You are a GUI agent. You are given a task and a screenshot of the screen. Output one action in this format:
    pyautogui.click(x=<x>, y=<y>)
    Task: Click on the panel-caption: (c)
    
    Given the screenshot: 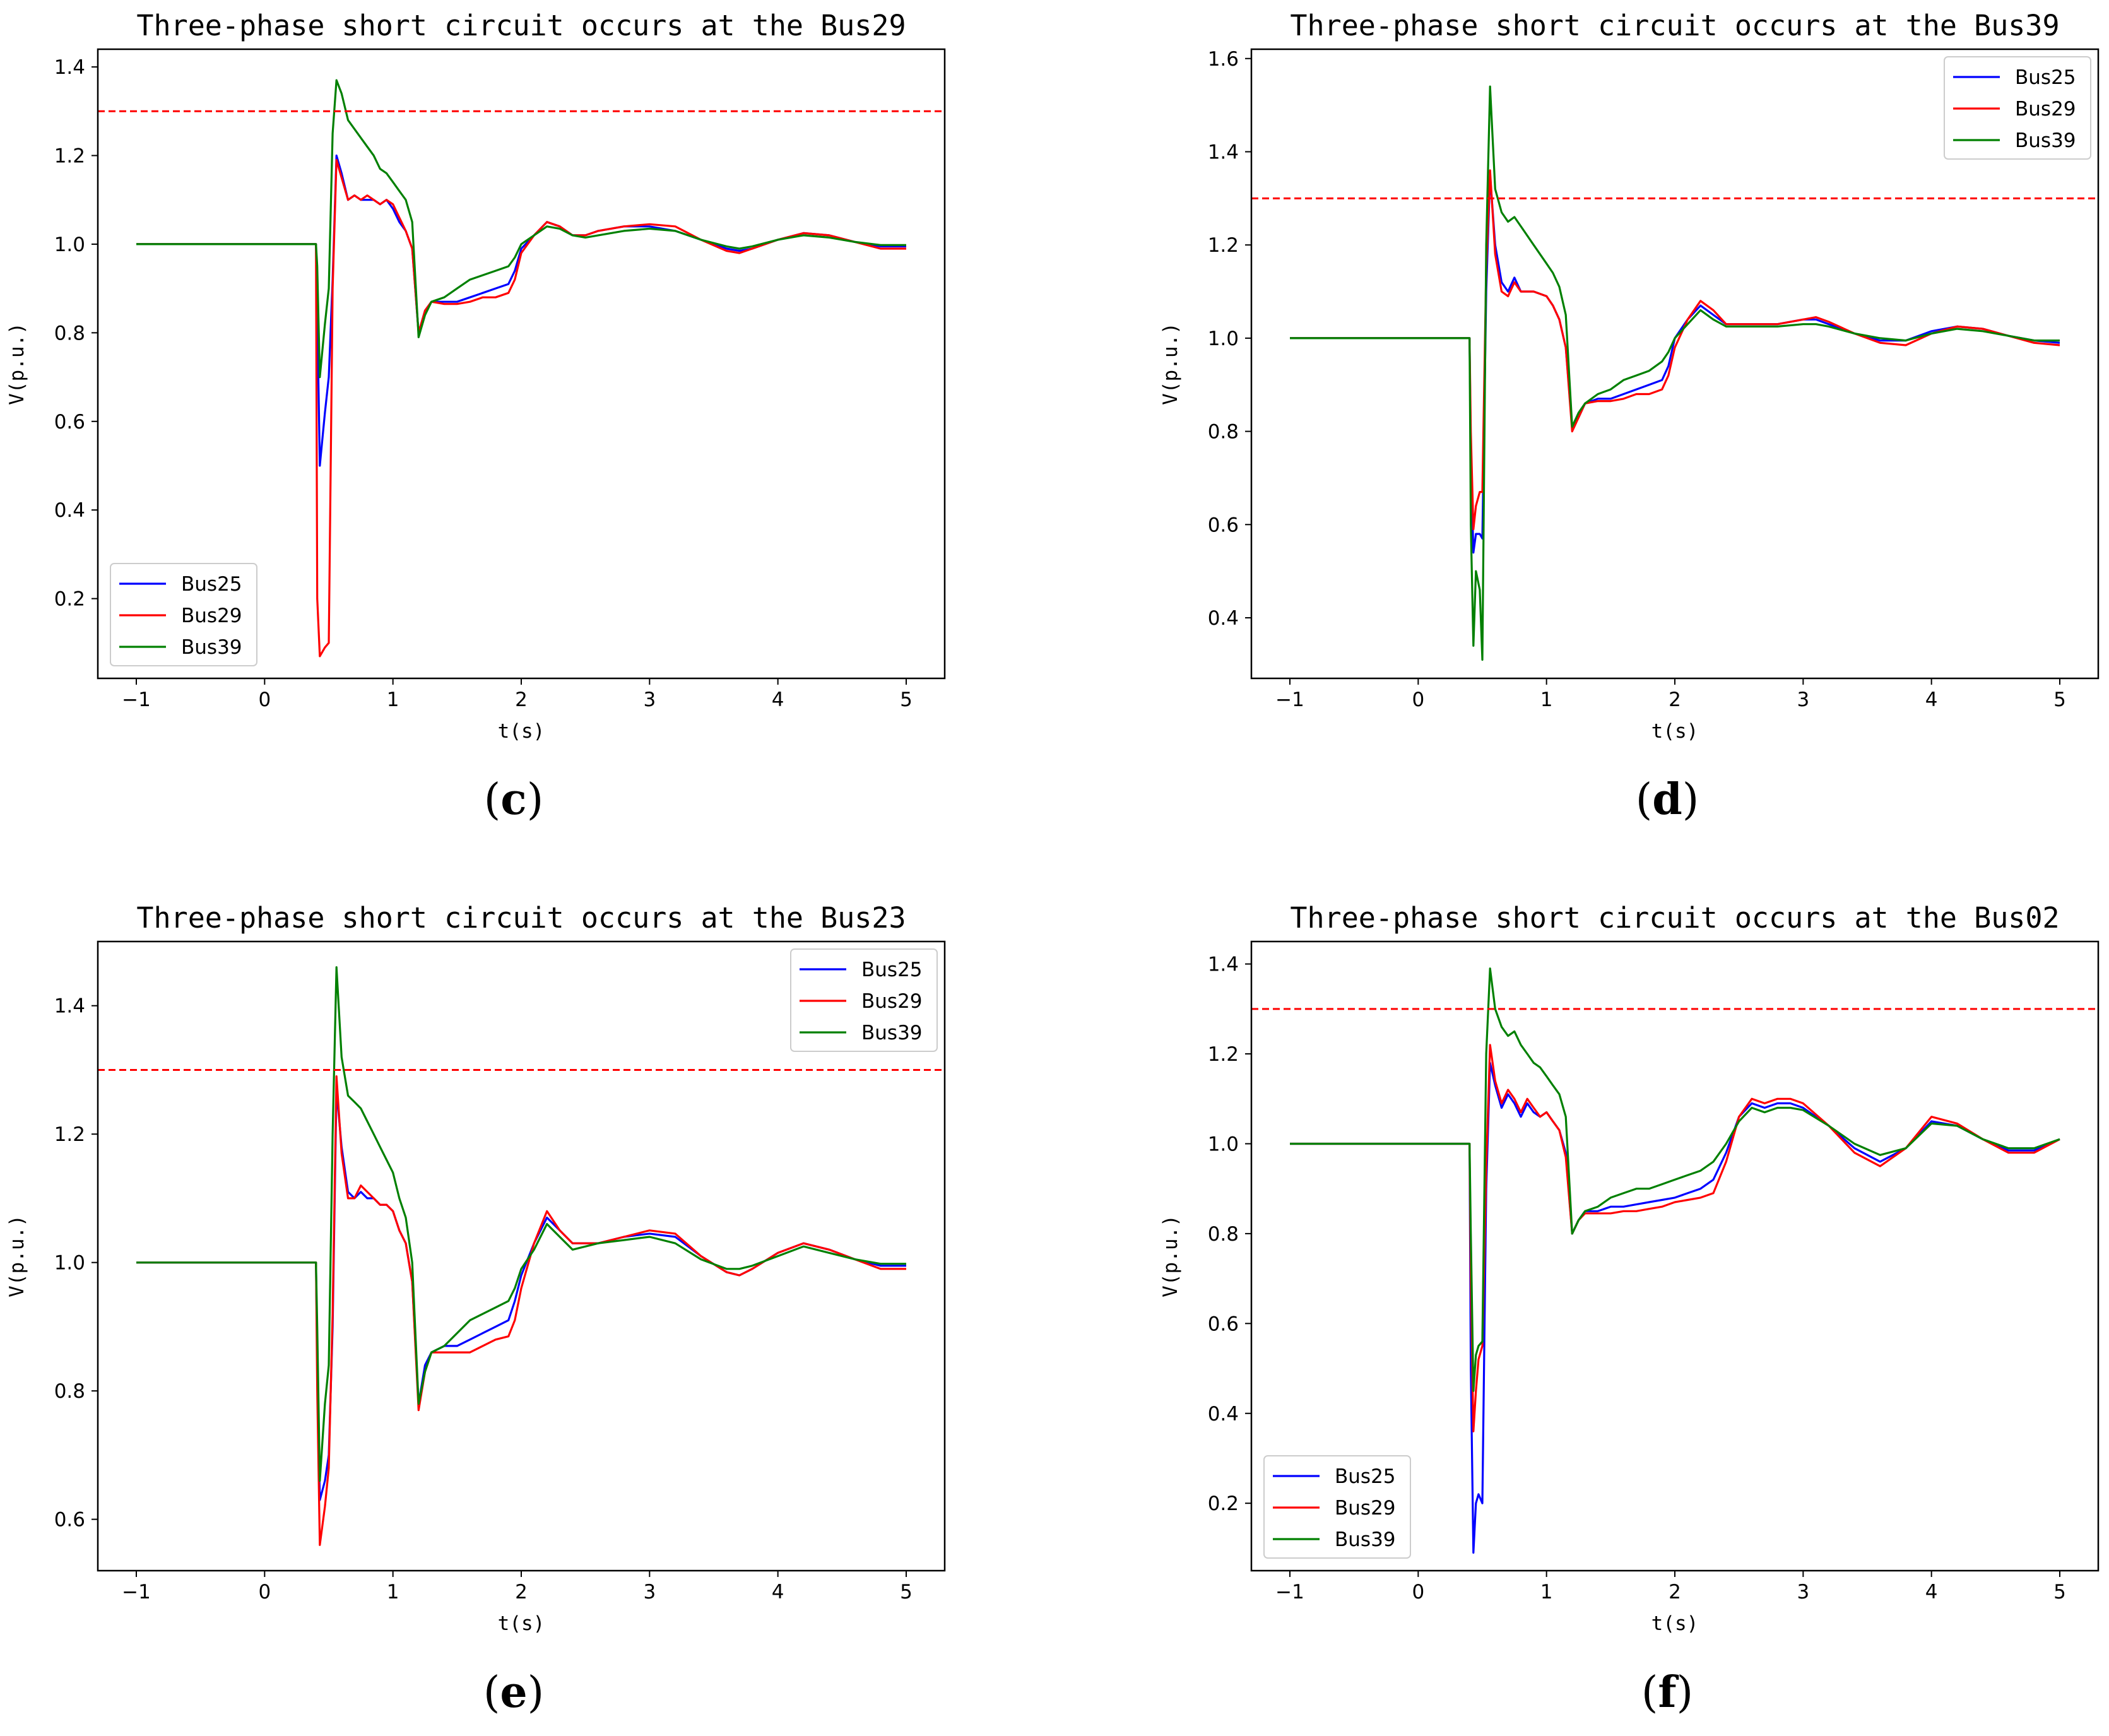 What is the action you would take?
    pyautogui.click(x=513, y=799)
    